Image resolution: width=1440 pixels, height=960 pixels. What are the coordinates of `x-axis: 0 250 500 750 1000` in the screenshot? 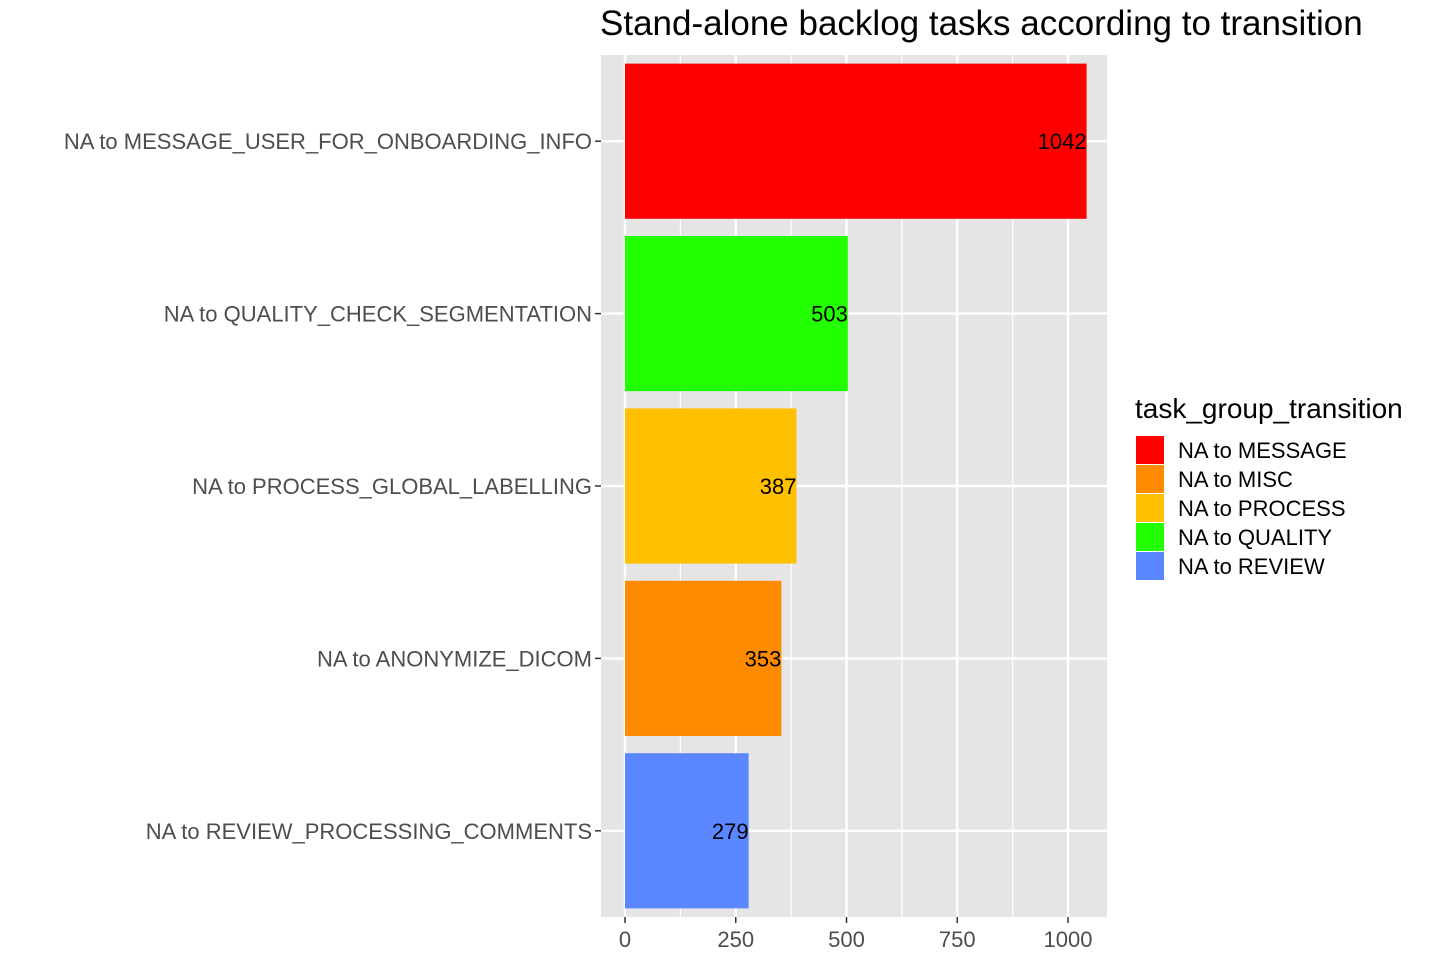 It's located at (856, 934).